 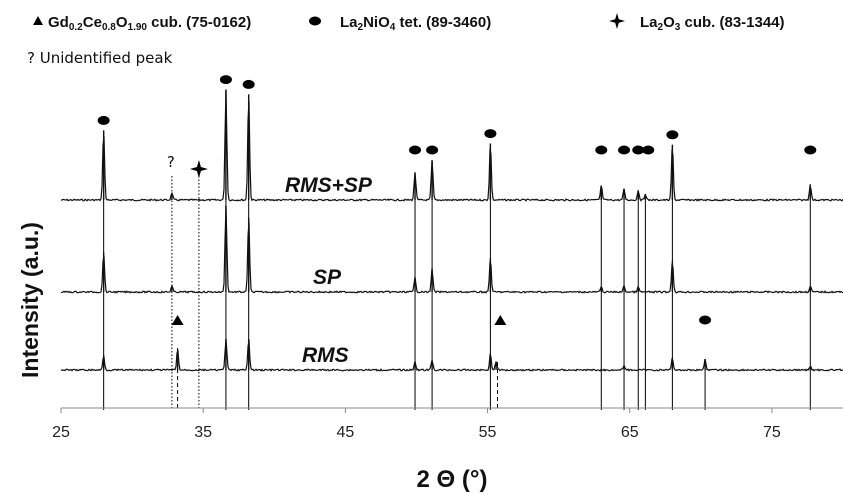 I want to click on legend-entry-2: La2O3 cub. (83-1344), so click(x=712, y=23).